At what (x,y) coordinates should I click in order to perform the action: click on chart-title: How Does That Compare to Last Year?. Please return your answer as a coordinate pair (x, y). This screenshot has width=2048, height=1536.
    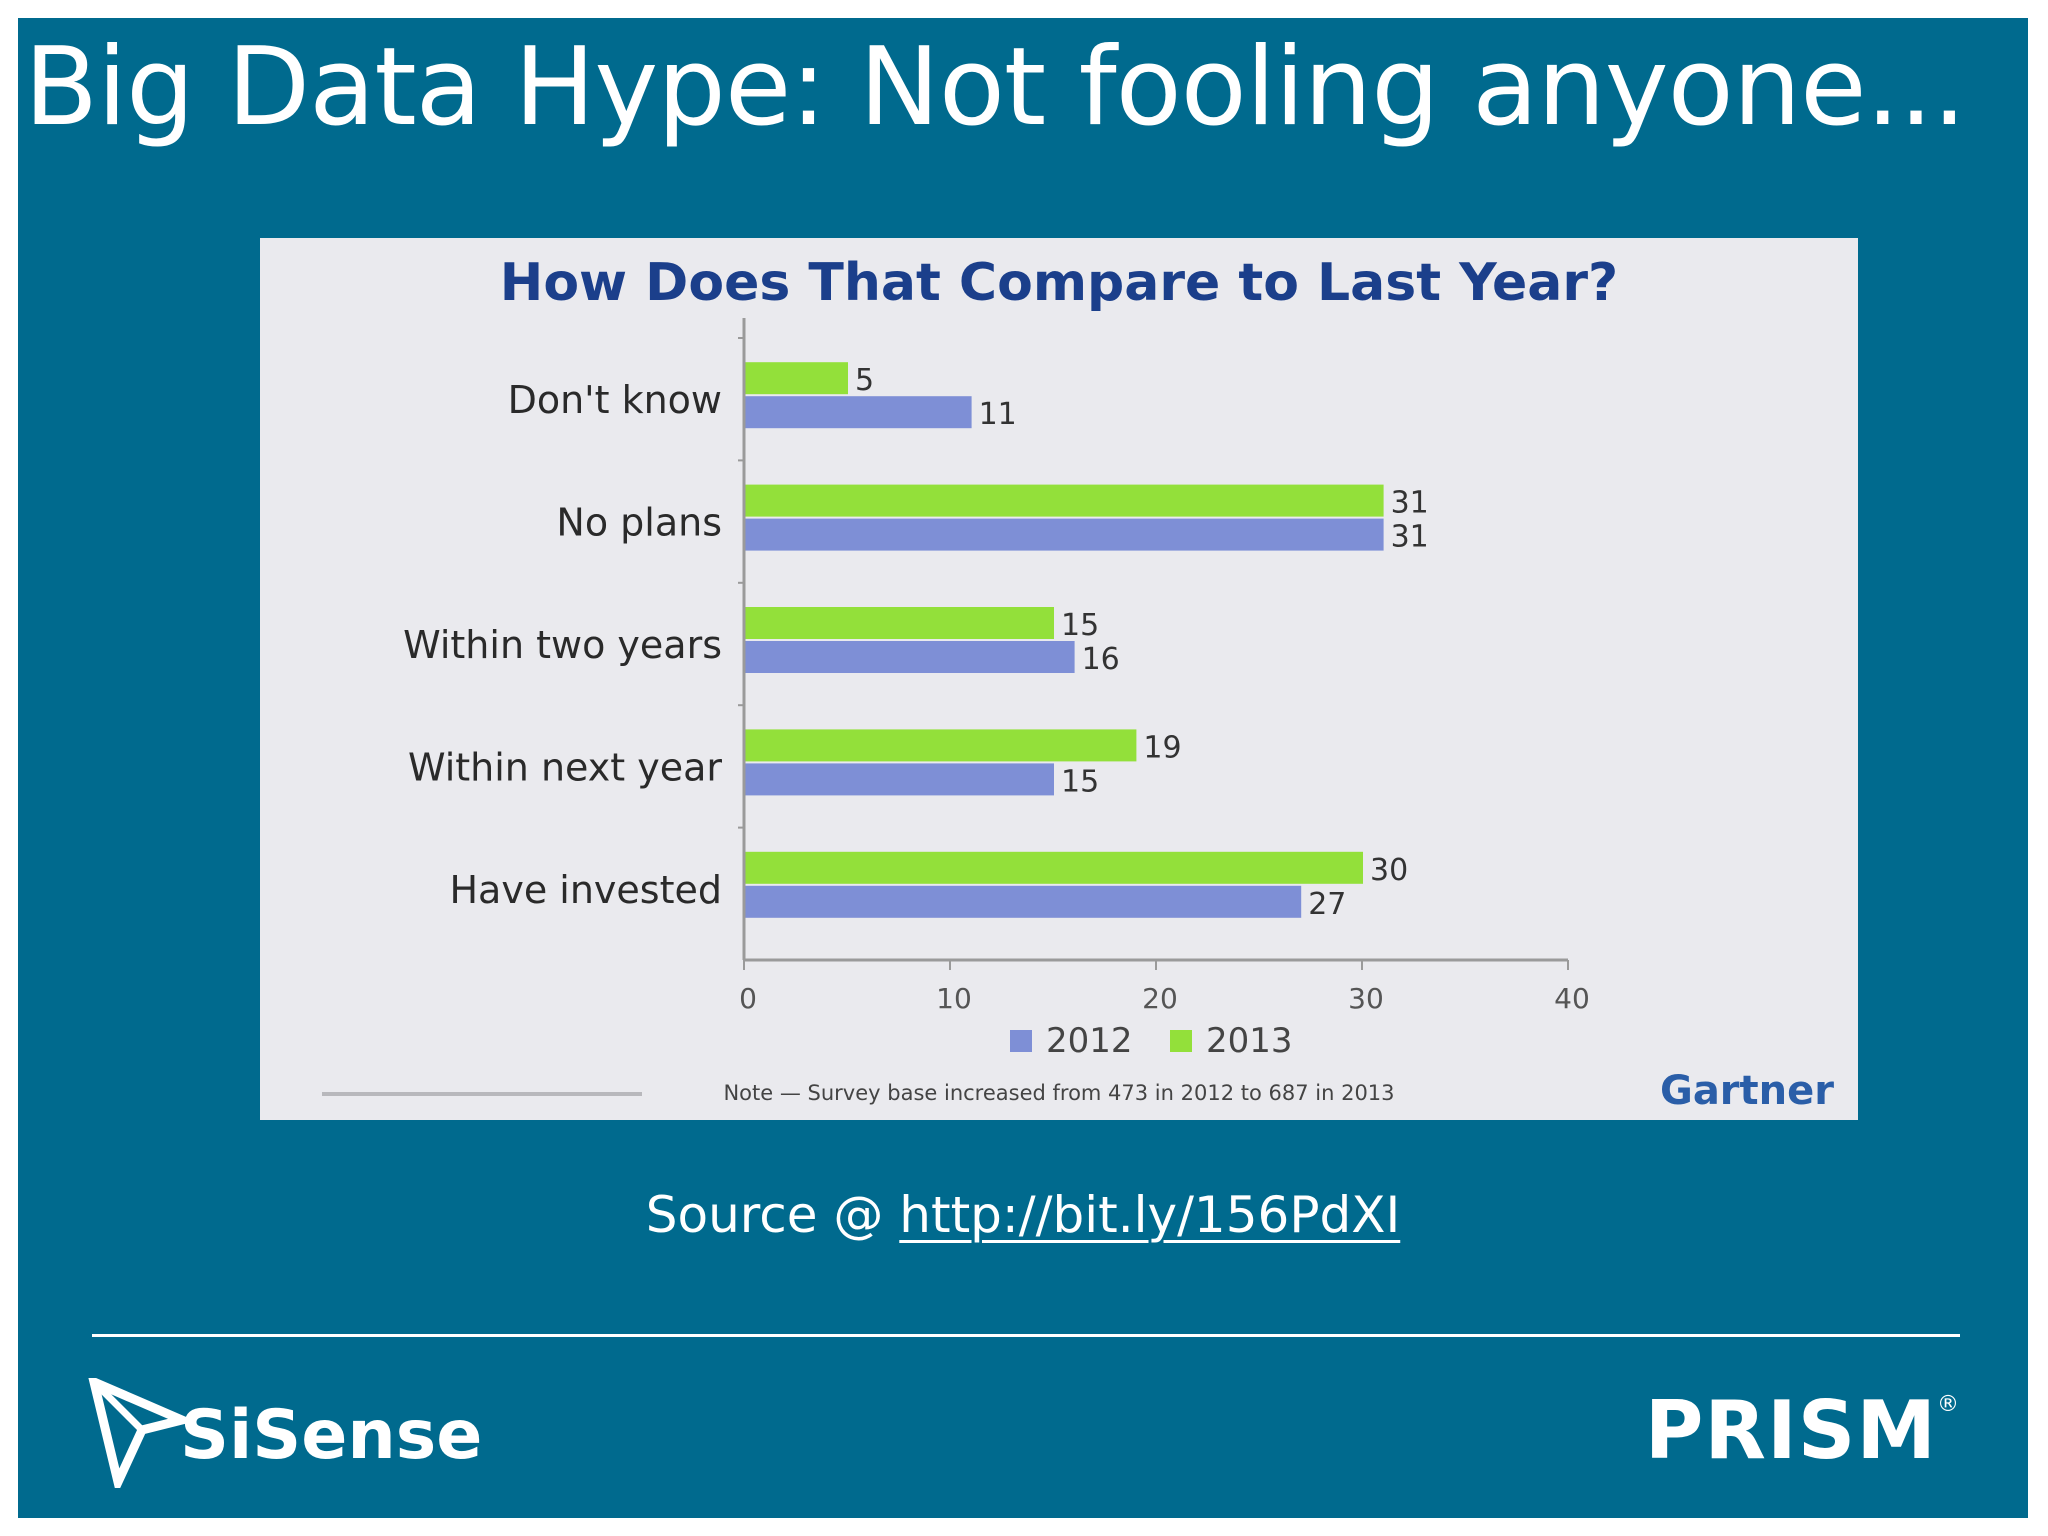
    Looking at the image, I should click on (1059, 283).